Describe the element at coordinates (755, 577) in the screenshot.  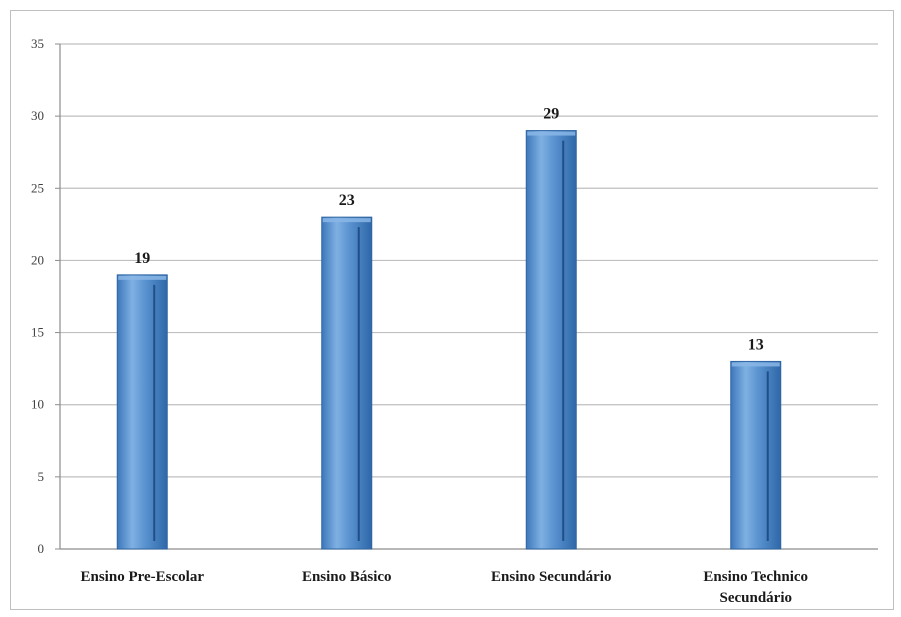
I see `x-category-label: Ensino Technico` at that location.